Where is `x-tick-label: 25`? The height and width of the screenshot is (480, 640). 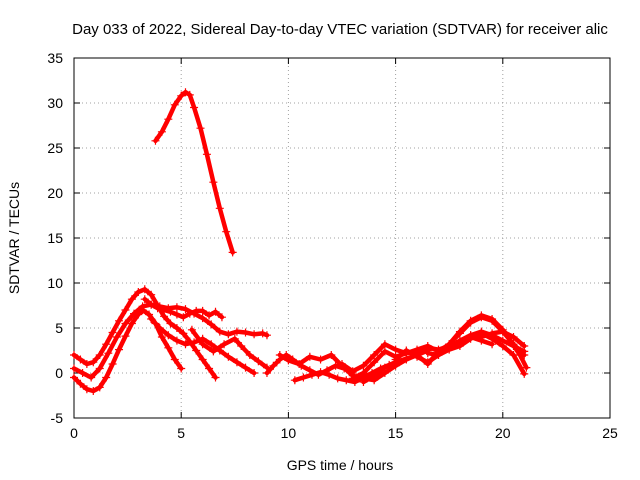
x-tick-label: 25 is located at coordinates (610, 433).